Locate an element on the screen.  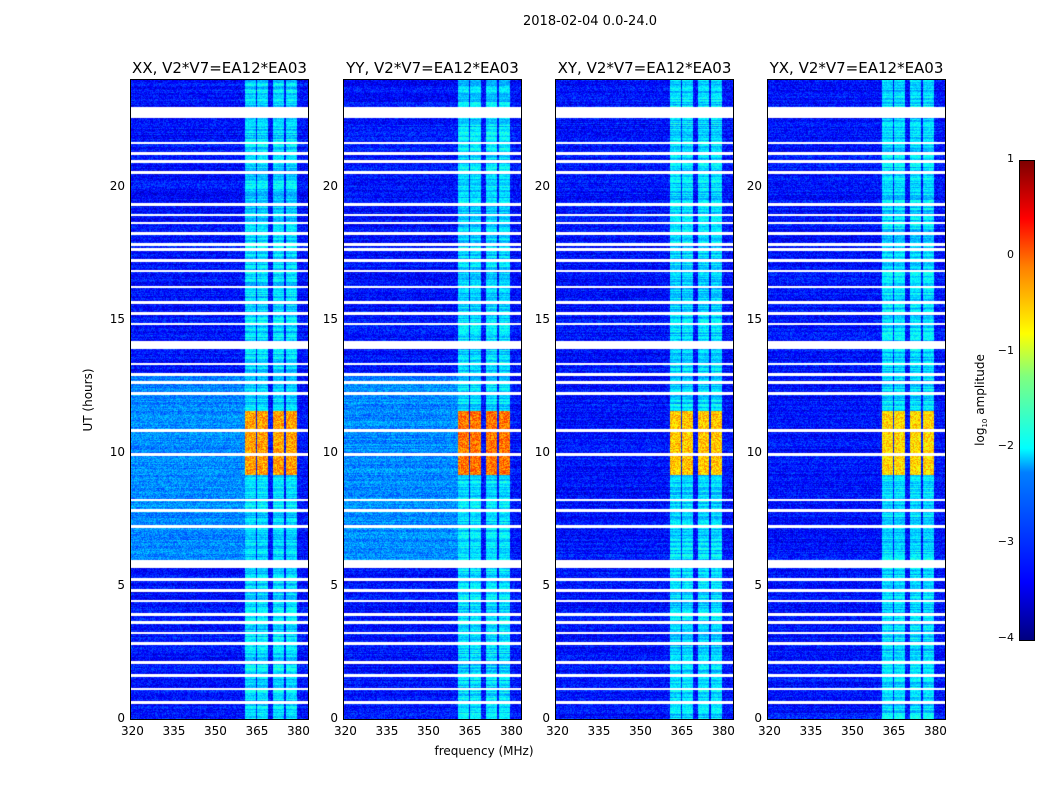
colorbar-tick-label: −3 is located at coordinates (1005, 542).